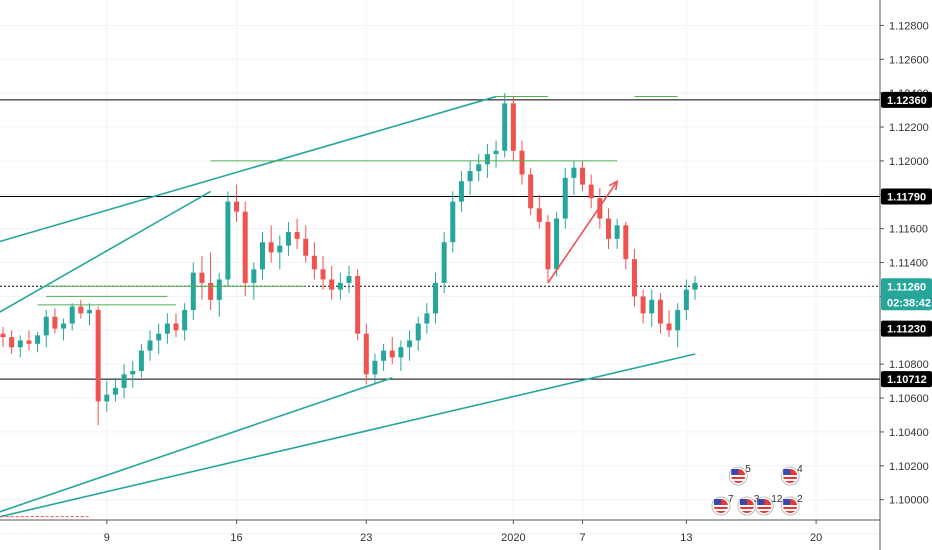 Image resolution: width=932 pixels, height=550 pixels. What do you see at coordinates (613, 185) in the screenshot?
I see `red-arrow-head` at bounding box center [613, 185].